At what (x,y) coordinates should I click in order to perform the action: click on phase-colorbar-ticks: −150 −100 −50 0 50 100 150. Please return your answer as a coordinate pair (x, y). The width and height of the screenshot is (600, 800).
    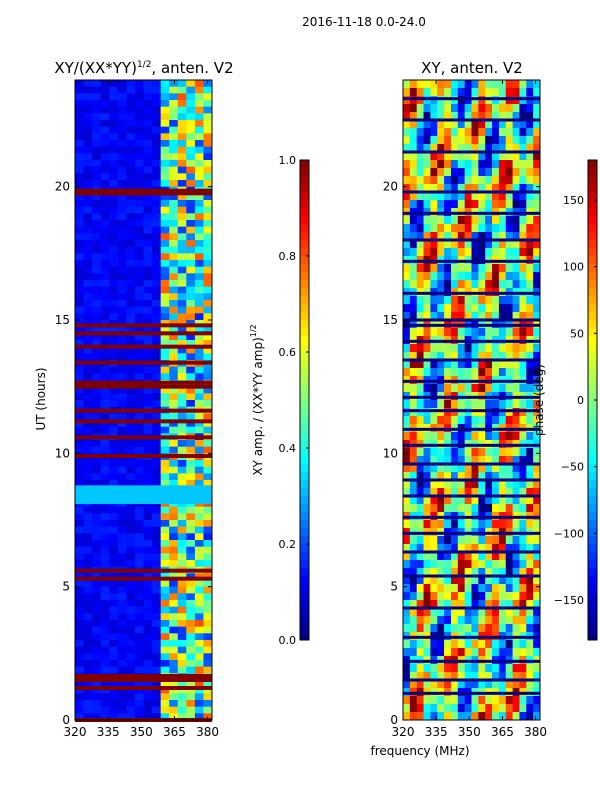
    Looking at the image, I should click on (576, 400).